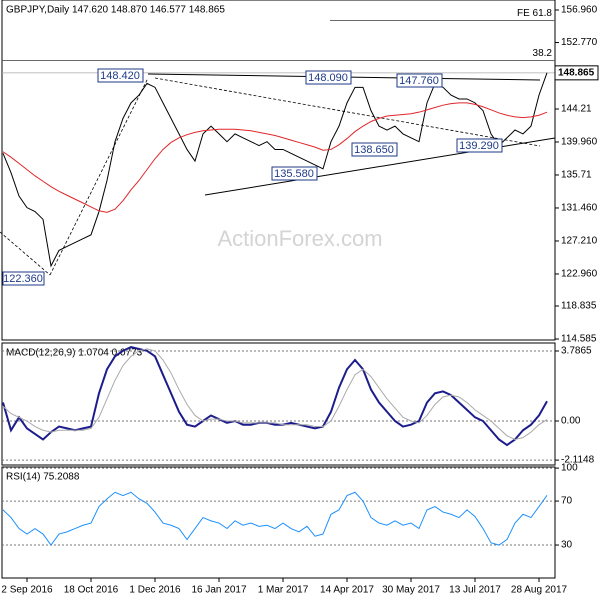 The image size is (600, 605). Describe the element at coordinates (283, 590) in the screenshot. I see `x-tick-label: 1 Mar 2017` at that location.